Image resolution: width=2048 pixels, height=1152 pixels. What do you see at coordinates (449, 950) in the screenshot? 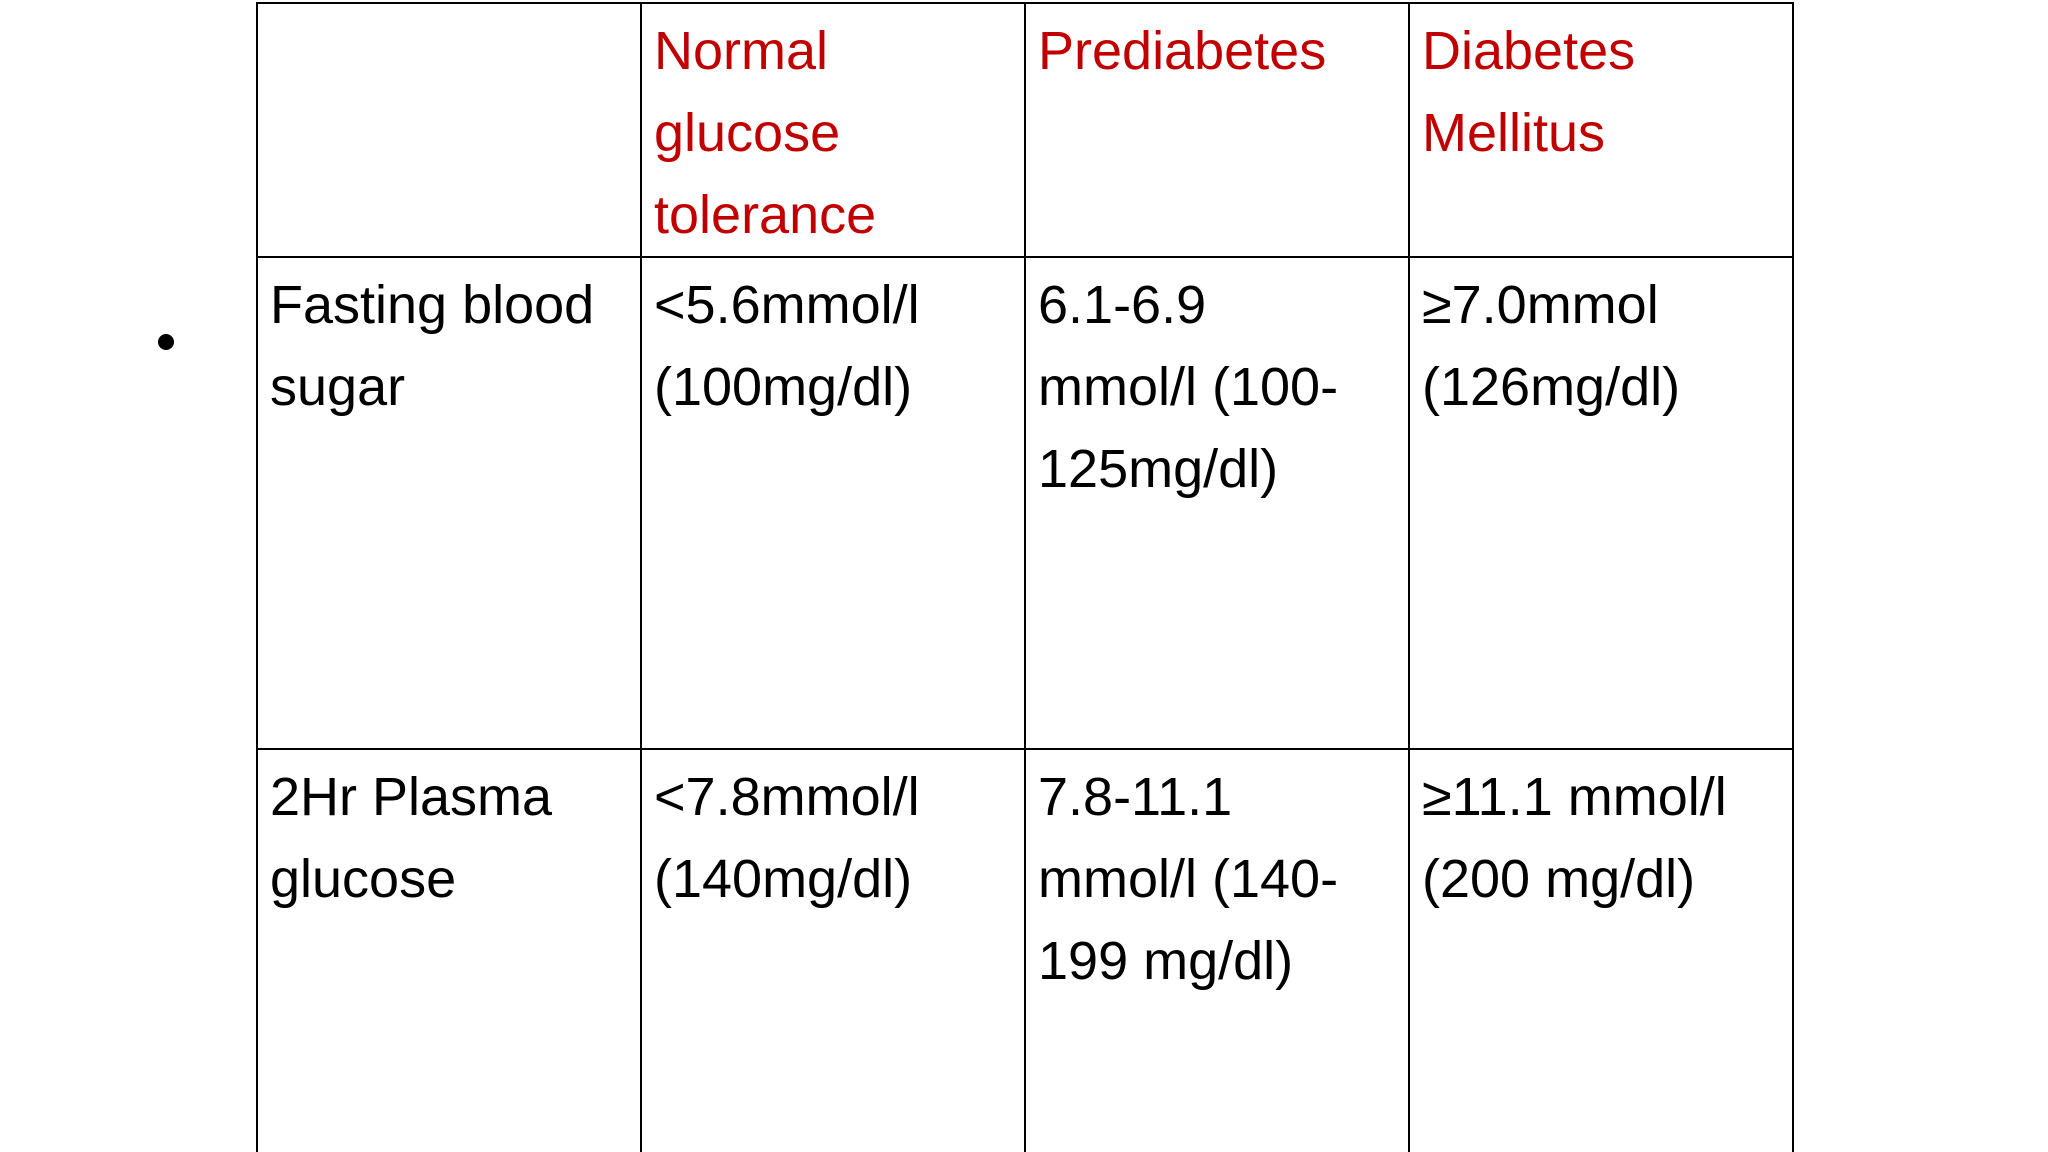
I see `row-label-2hr-plasma-glucose: 2Hr Plasma glucose` at bounding box center [449, 950].